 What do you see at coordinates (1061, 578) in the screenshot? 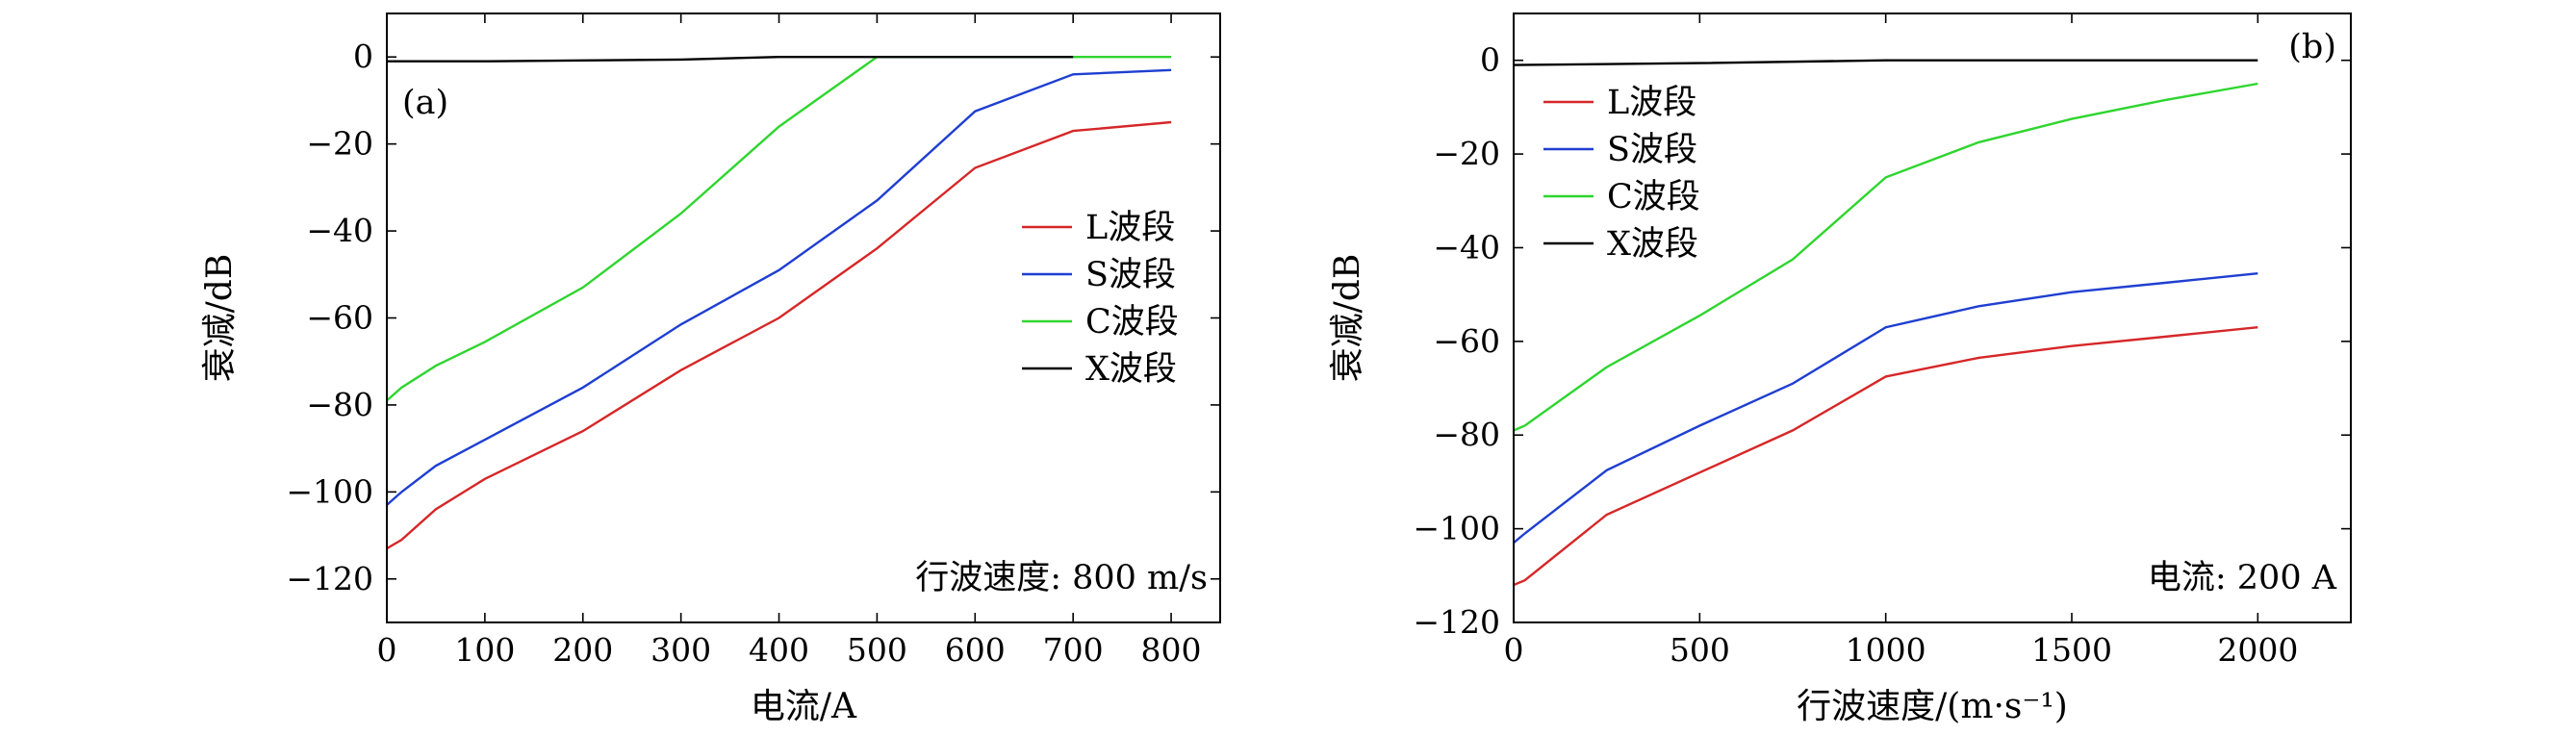
I see `condition-annotation: 行波速度: 800 m/s` at bounding box center [1061, 578].